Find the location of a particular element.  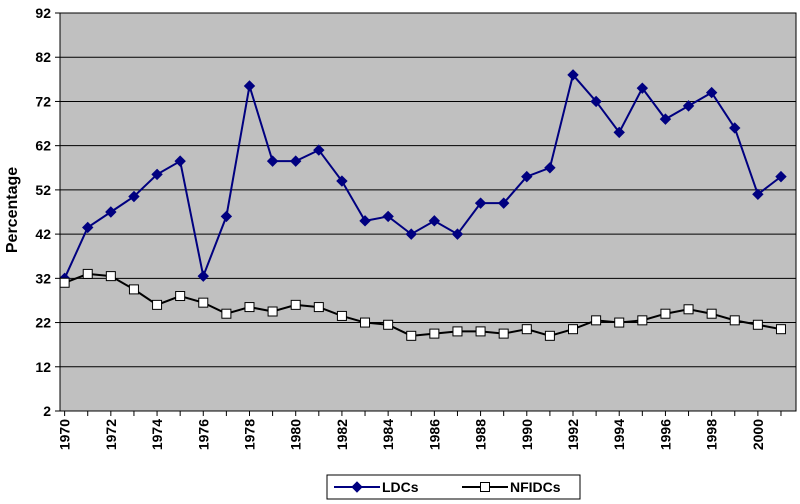

x-tick-label: 1982 is located at coordinates (342, 434).